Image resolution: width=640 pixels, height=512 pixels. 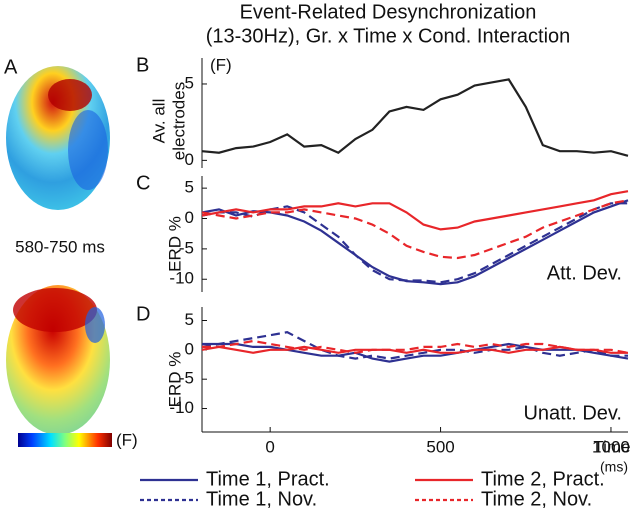 What do you see at coordinates (142, 65) in the screenshot?
I see `panel-label: B` at bounding box center [142, 65].